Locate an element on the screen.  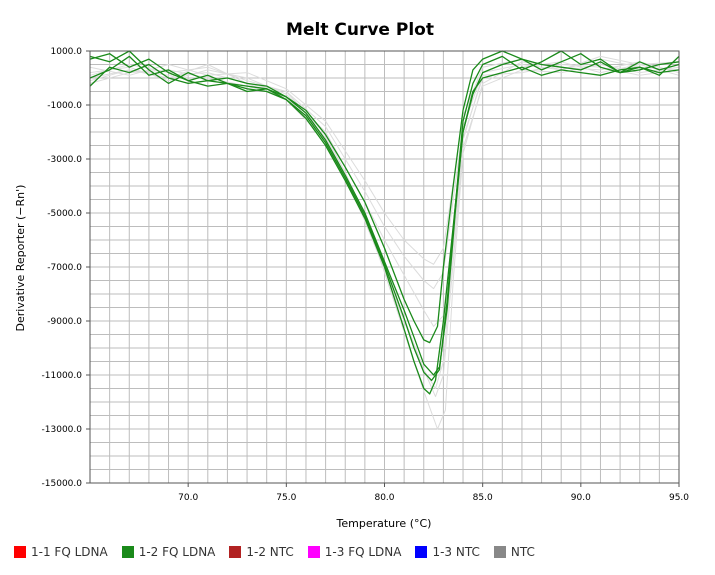
legend-label: 1-2 FQ LDNA is located at coordinates (177, 552).